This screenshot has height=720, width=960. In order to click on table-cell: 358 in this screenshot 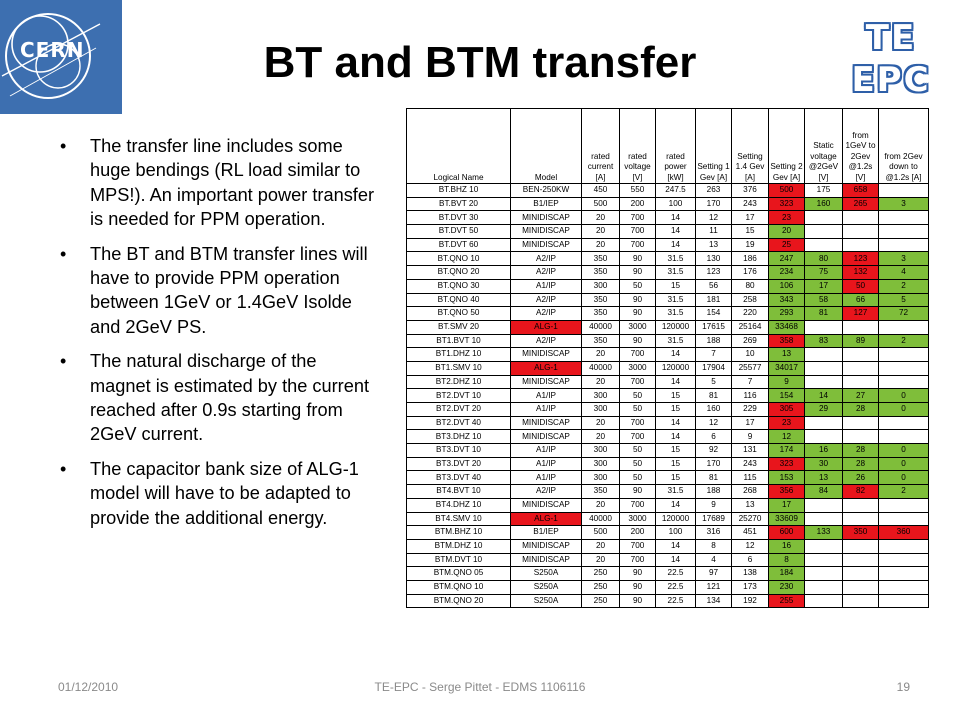, I will do `click(786, 341)`.